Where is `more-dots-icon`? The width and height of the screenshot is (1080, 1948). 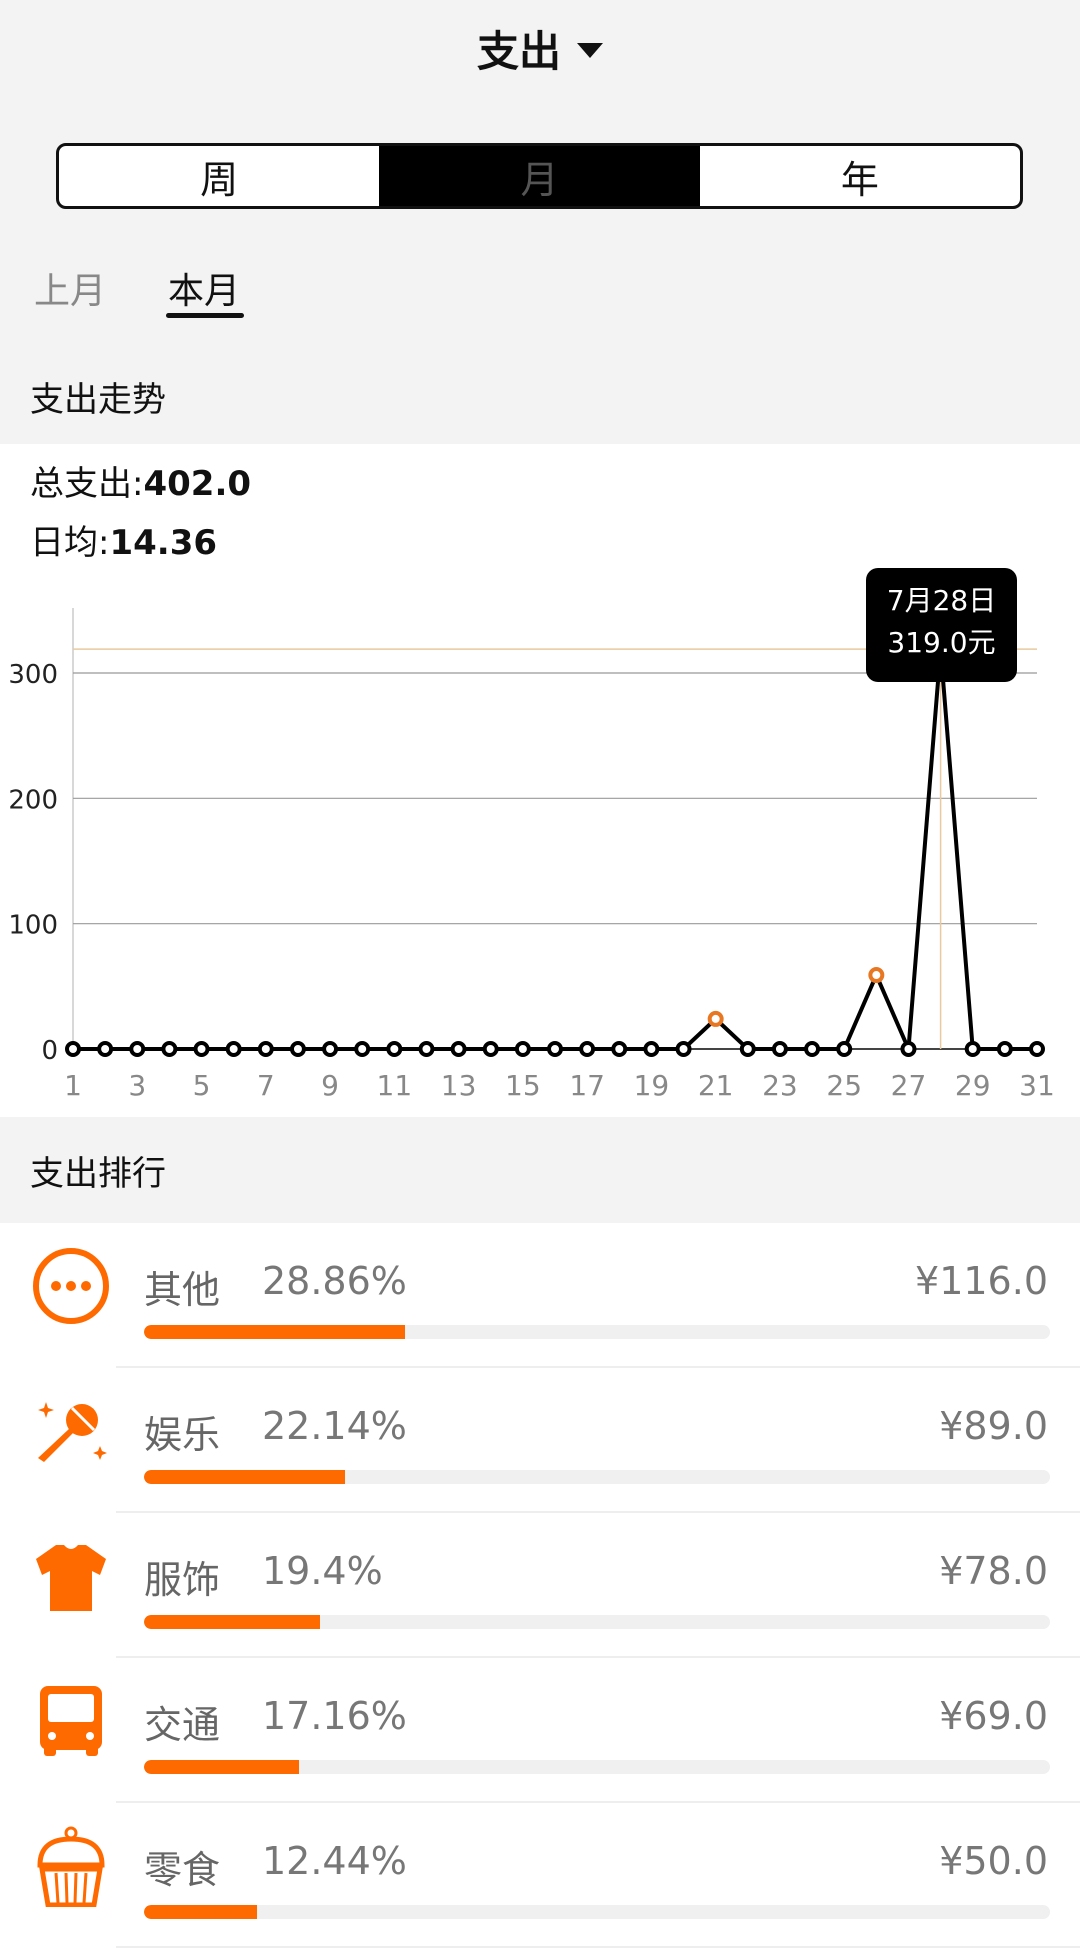 more-dots-icon is located at coordinates (71, 1286).